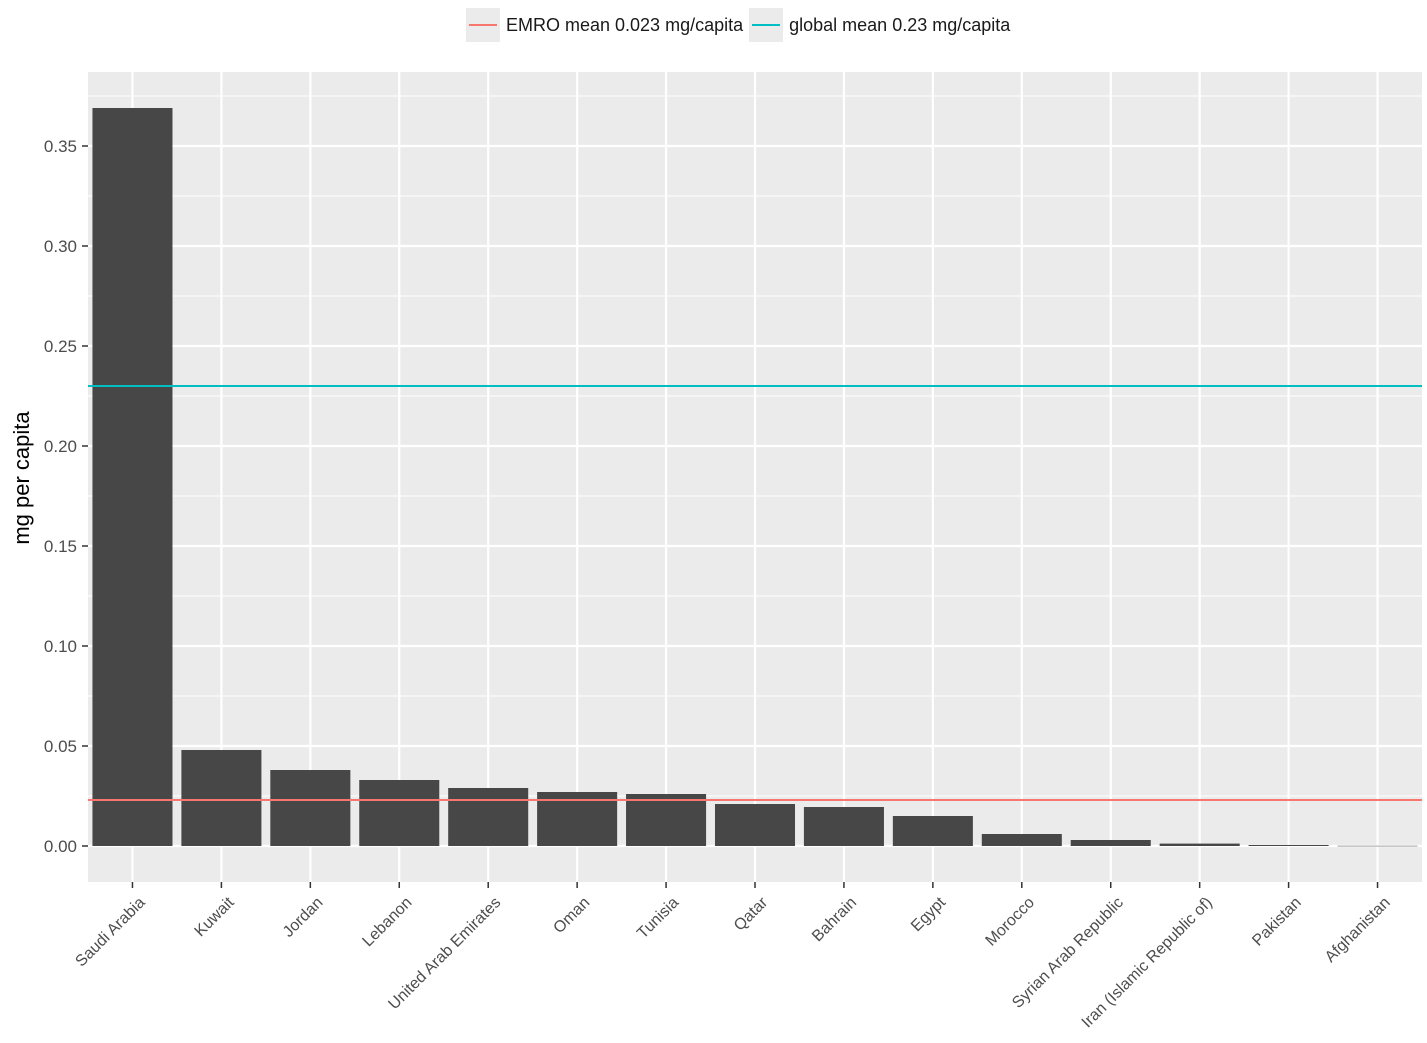  I want to click on bar-saudi-arabia, so click(132, 477).